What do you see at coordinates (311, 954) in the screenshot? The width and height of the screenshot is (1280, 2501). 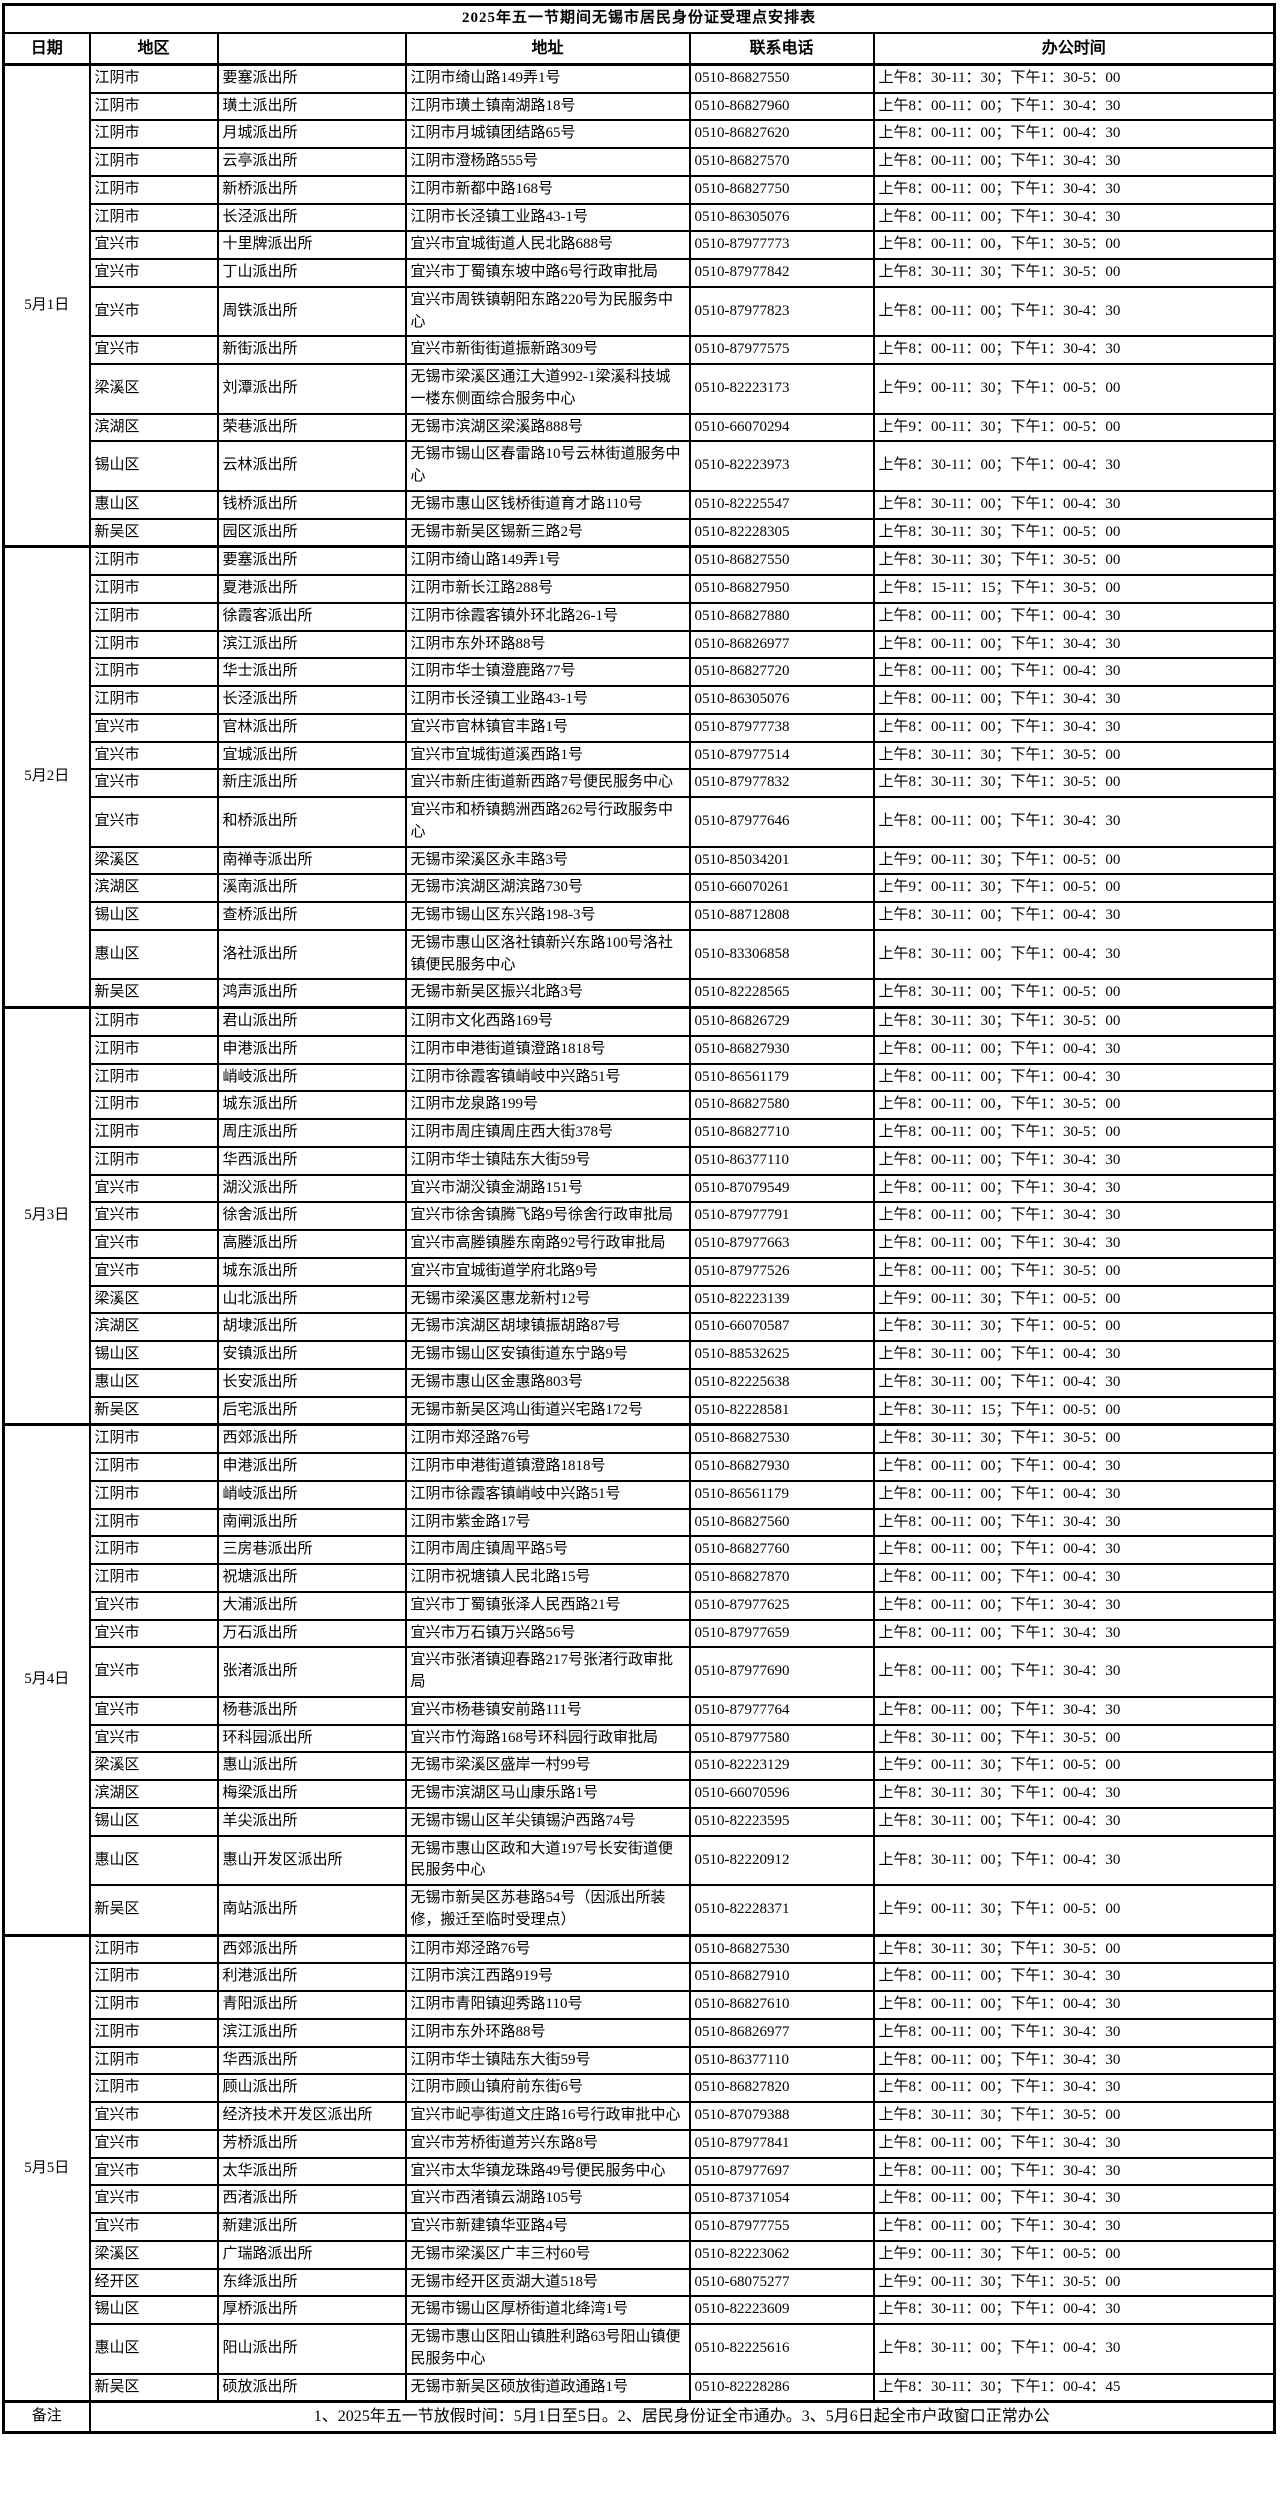 I see `station-cell: 洛社派出所` at bounding box center [311, 954].